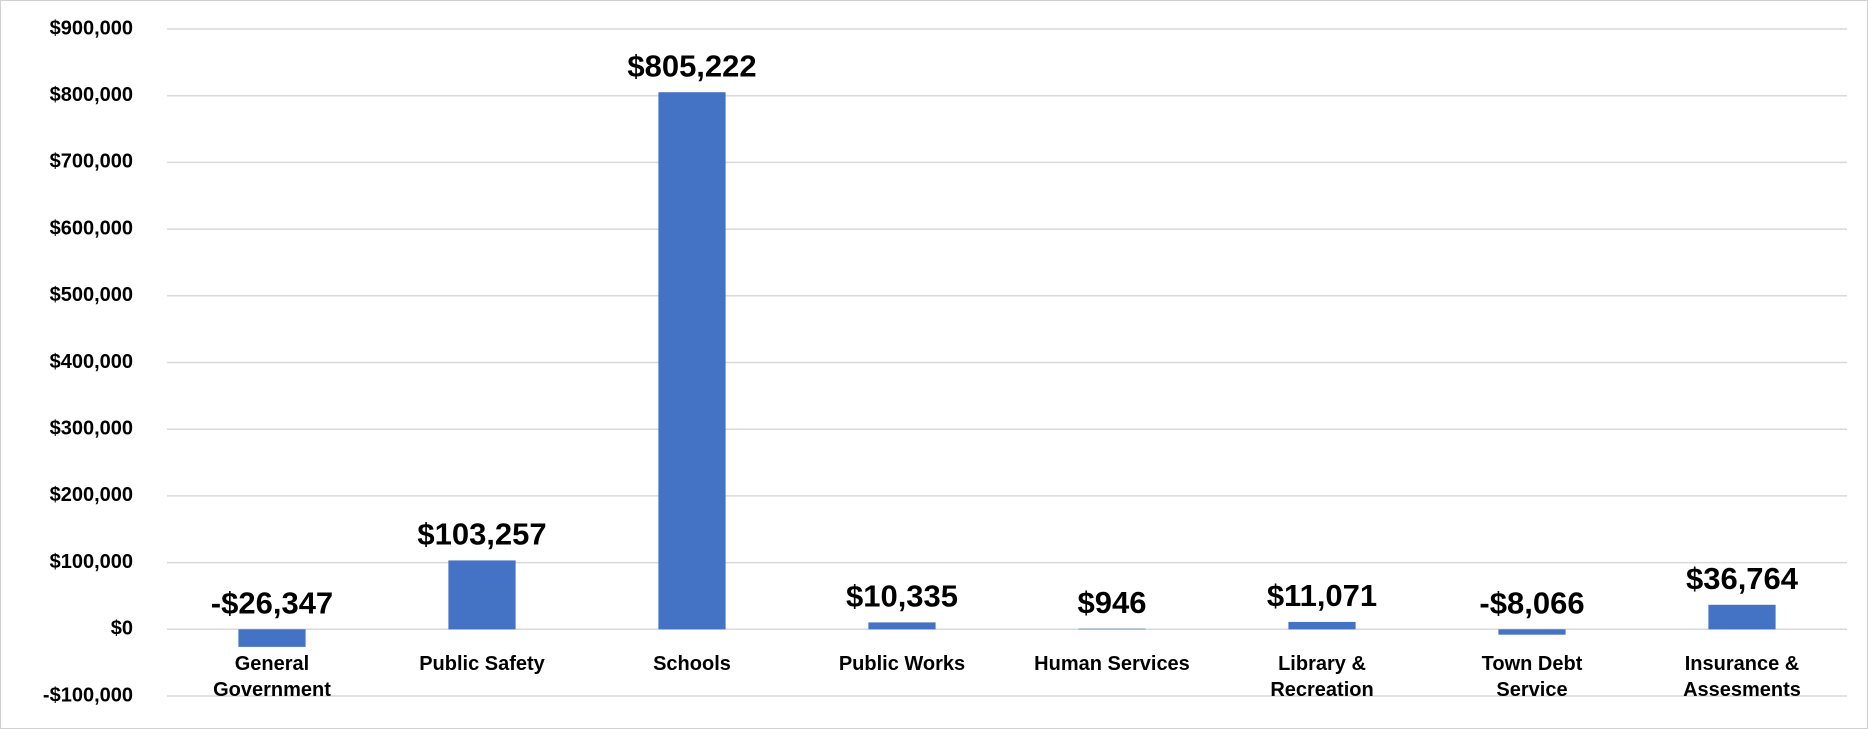 This screenshot has width=1868, height=729. Describe the element at coordinates (1532, 677) in the screenshot. I see `x-tick-label: Town Debt Service` at that location.